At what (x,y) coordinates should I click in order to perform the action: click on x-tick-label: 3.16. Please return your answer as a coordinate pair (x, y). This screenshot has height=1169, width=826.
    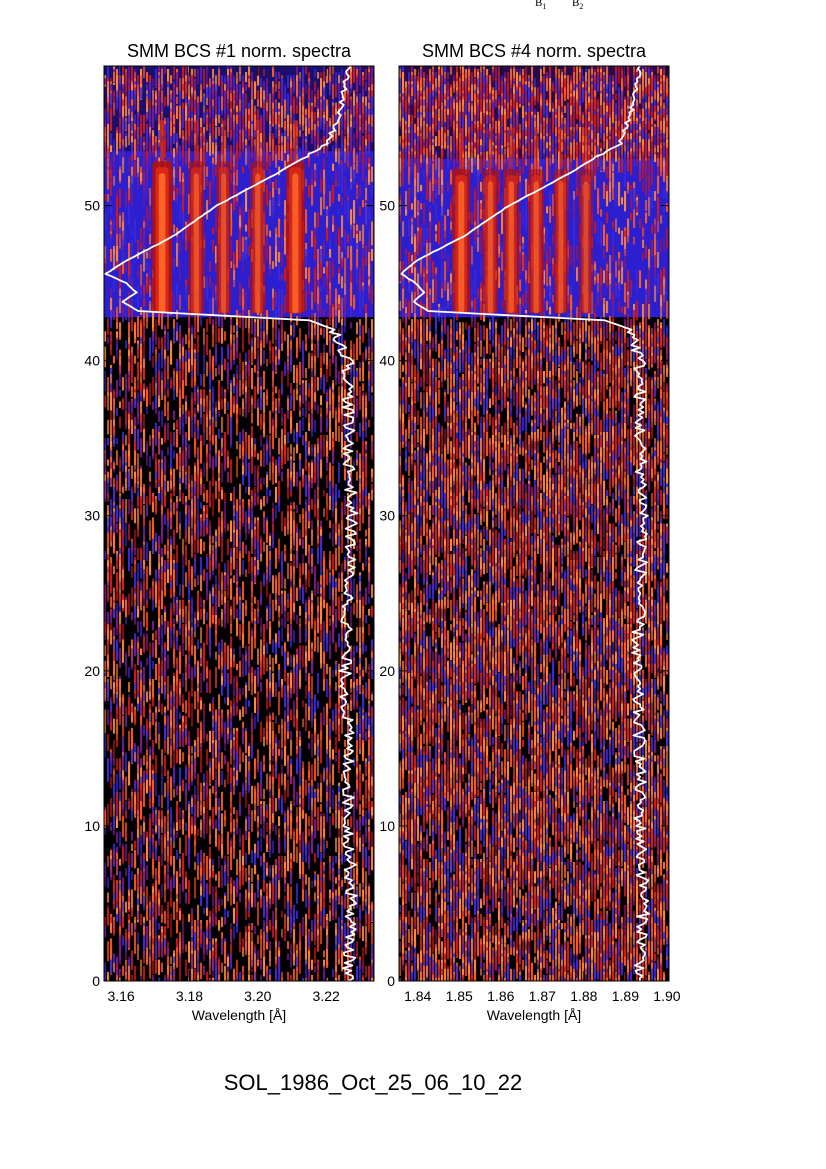
    Looking at the image, I should click on (120, 996).